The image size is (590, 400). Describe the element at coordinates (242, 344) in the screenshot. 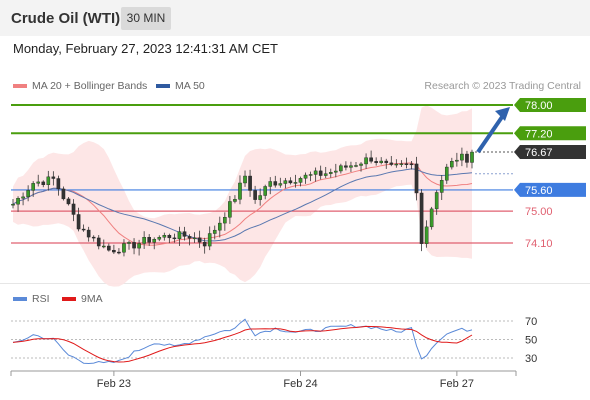

I see `rsi-9ma-line` at that location.